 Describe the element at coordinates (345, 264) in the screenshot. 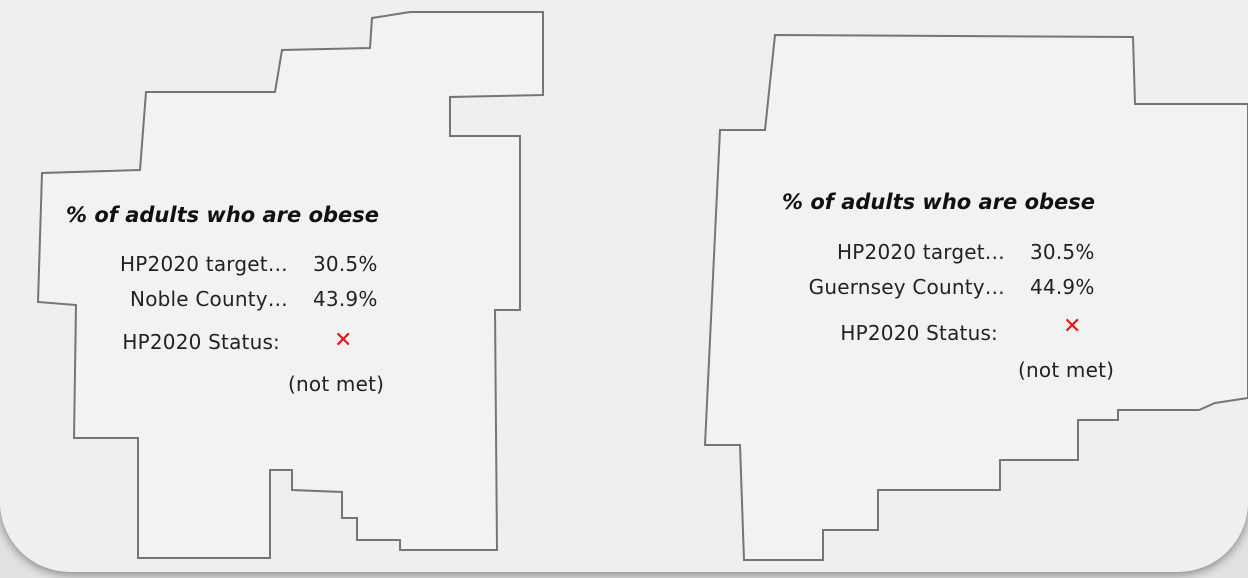

I see `noble-target-value: 30.5%` at that location.